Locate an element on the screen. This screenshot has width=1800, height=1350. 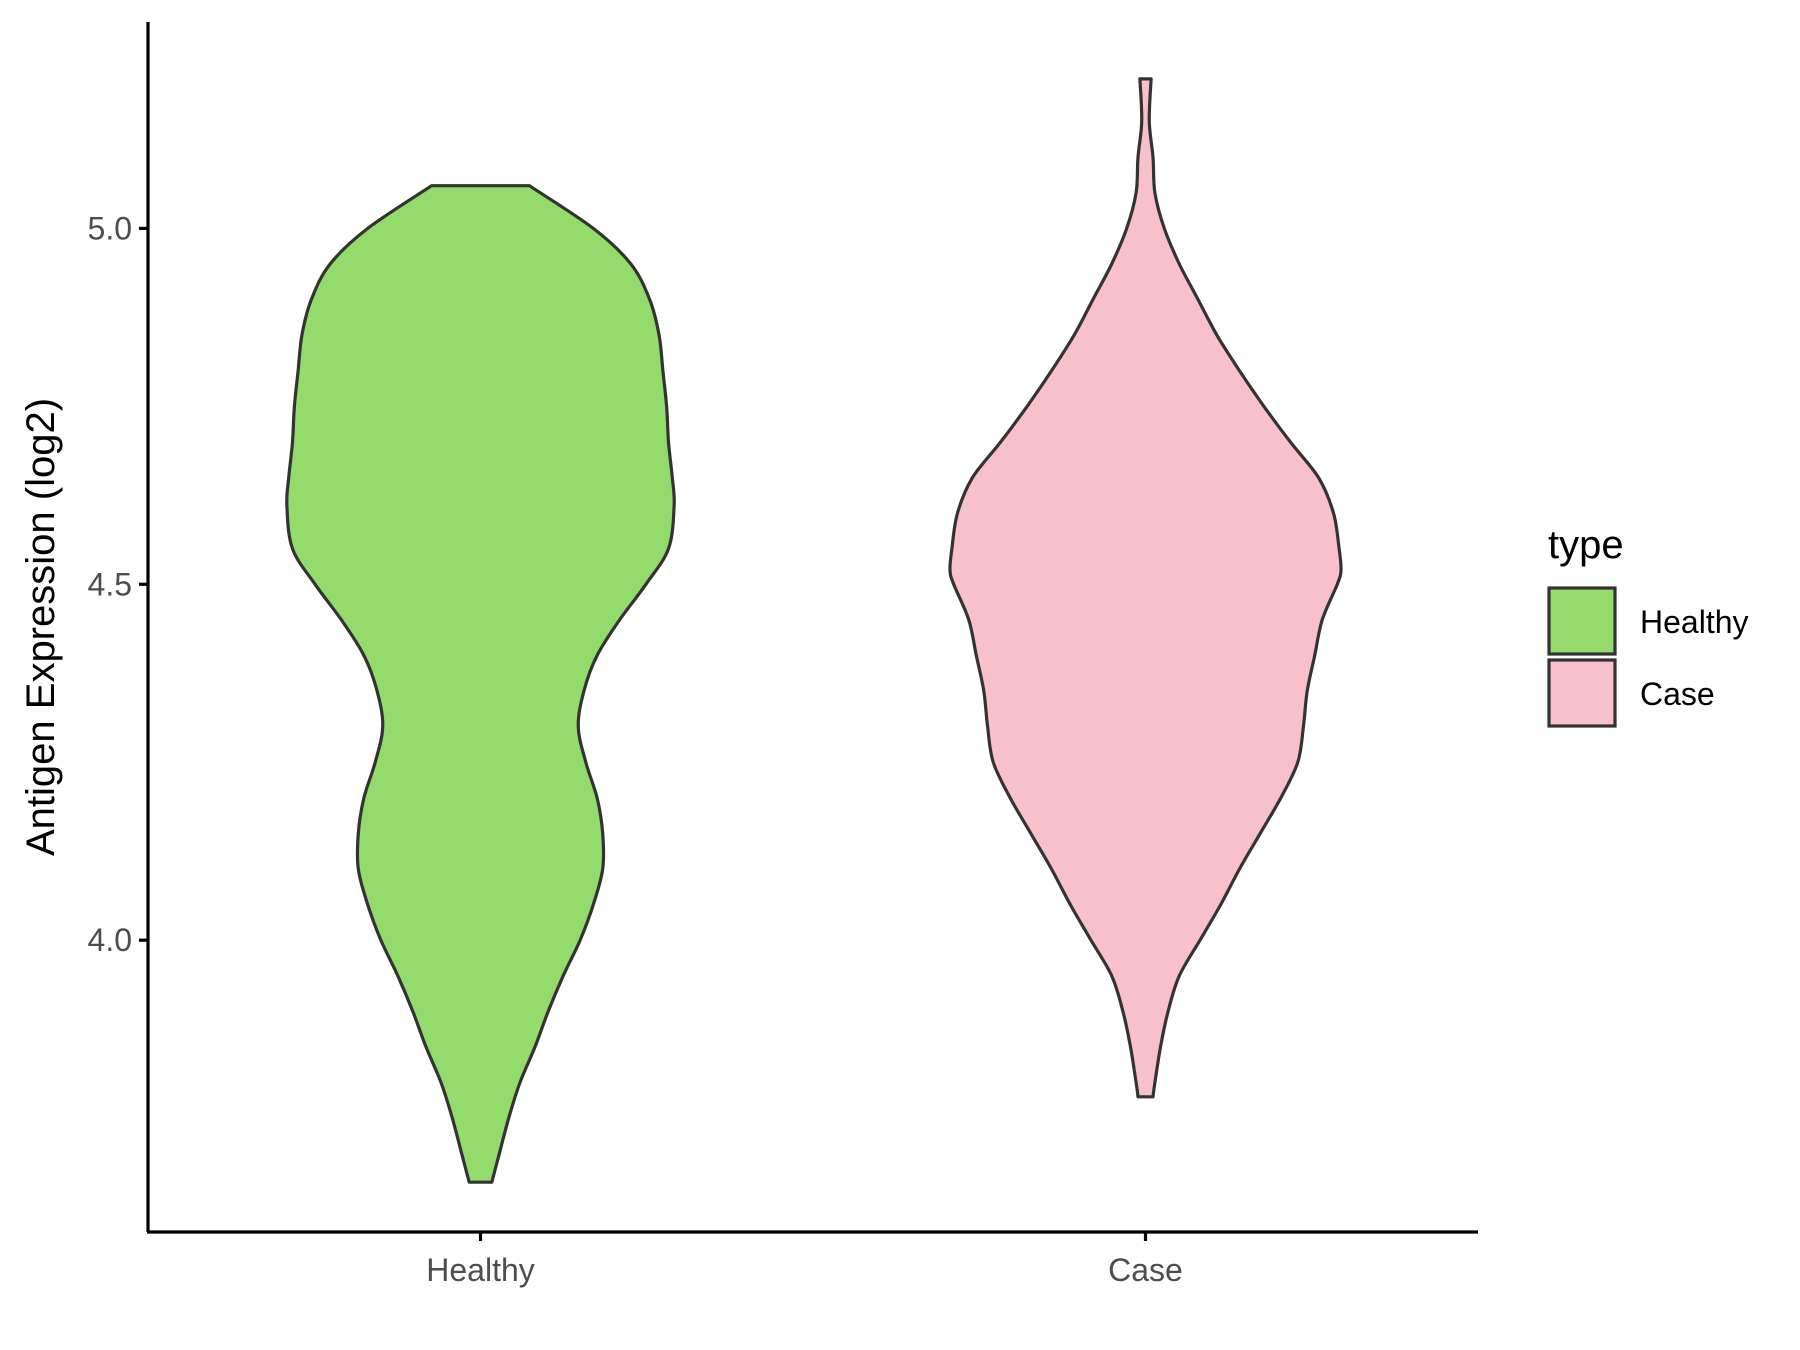
x-axis-ticks: Healthy Case is located at coordinates (804, 1260).